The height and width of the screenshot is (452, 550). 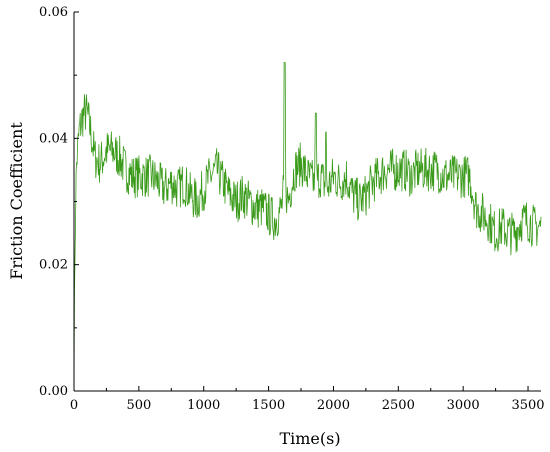 I want to click on y-tick-label: 0.06, so click(x=53, y=12).